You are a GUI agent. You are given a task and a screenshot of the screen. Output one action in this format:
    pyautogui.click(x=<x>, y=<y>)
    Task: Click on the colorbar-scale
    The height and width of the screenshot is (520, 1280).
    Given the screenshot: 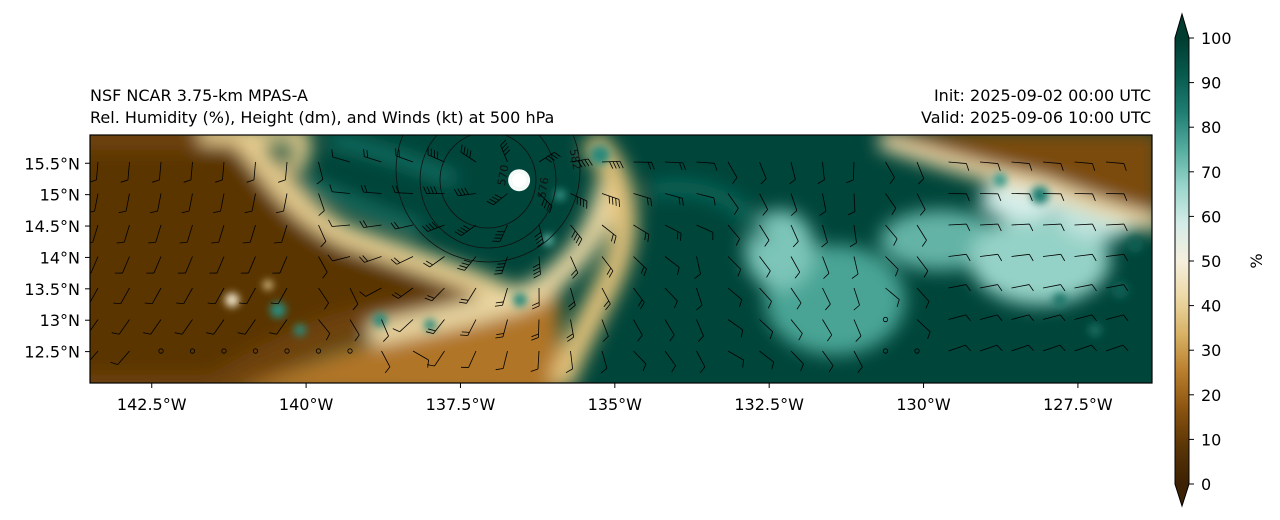 What is the action you would take?
    pyautogui.click(x=1182, y=261)
    